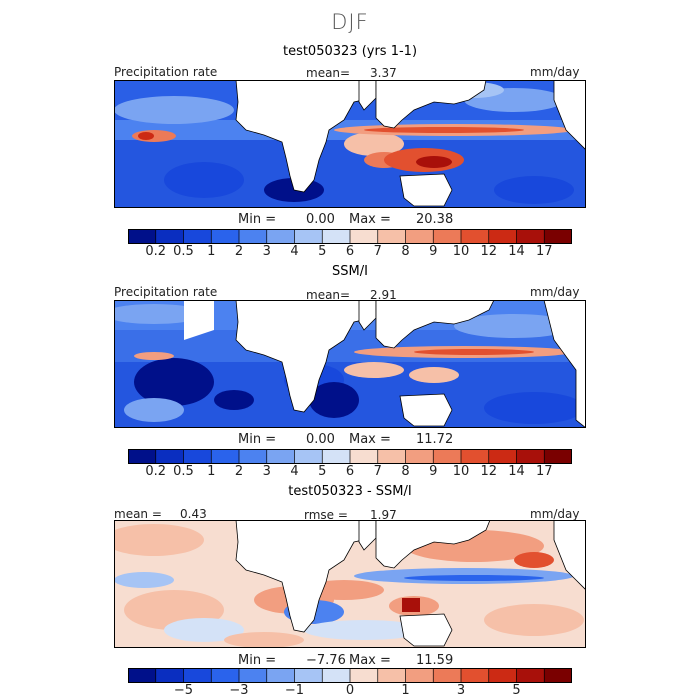 Image resolution: width=700 pixels, height=700 pixels. What do you see at coordinates (461, 471) in the screenshot?
I see `panel-2-colorbar-tick-label: 10` at bounding box center [461, 471].